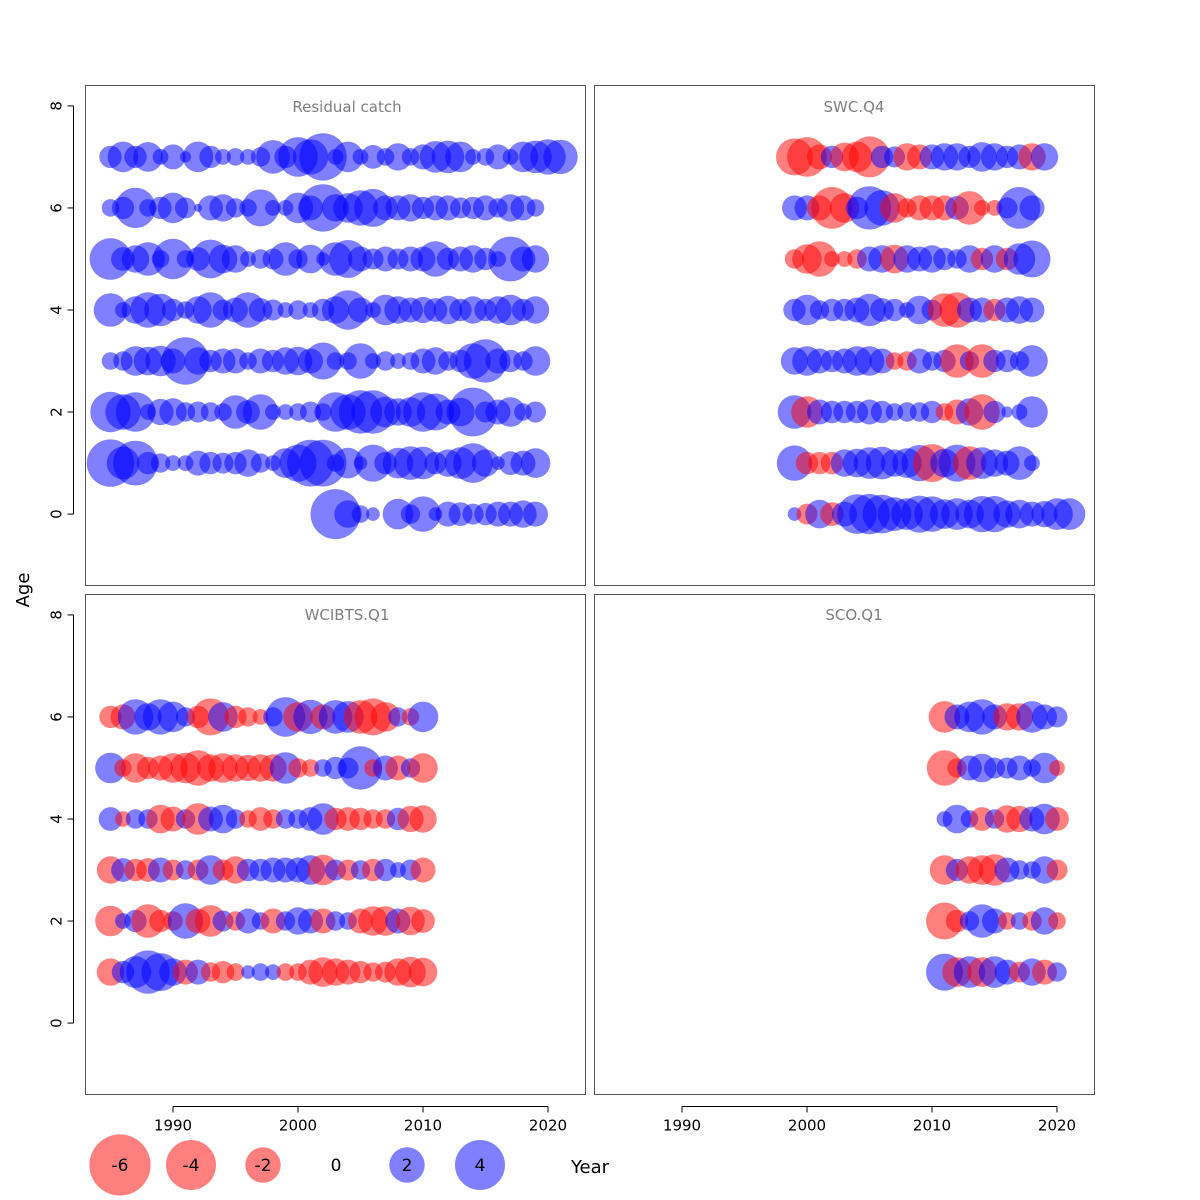 The image size is (1200, 1200). I want to click on legend-label: 0, so click(336, 1166).